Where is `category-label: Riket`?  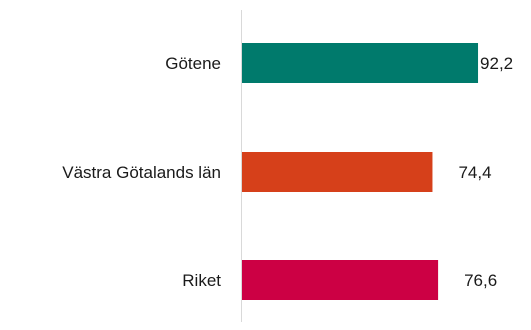 category-label: Riket is located at coordinates (201, 280).